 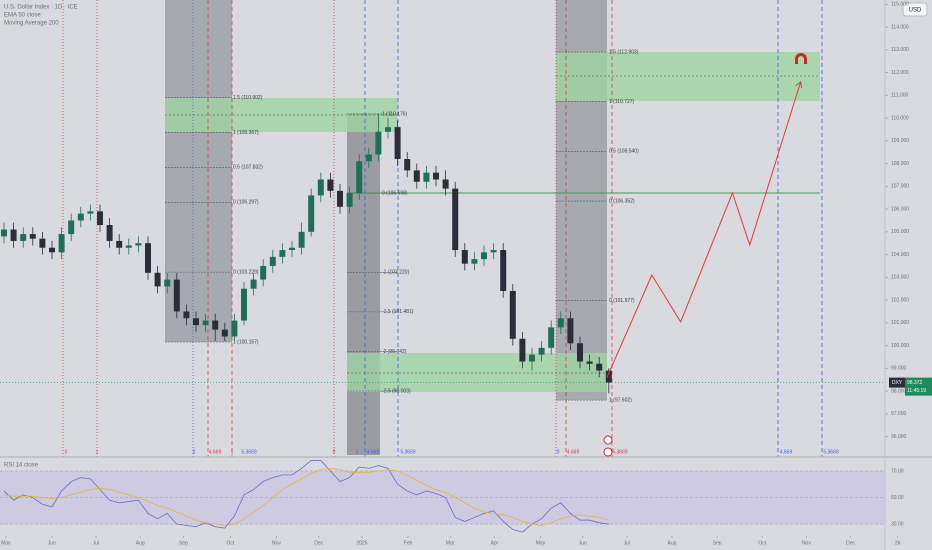 What do you see at coordinates (363, 284) in the screenshot?
I see `time-zone-box` at bounding box center [363, 284].